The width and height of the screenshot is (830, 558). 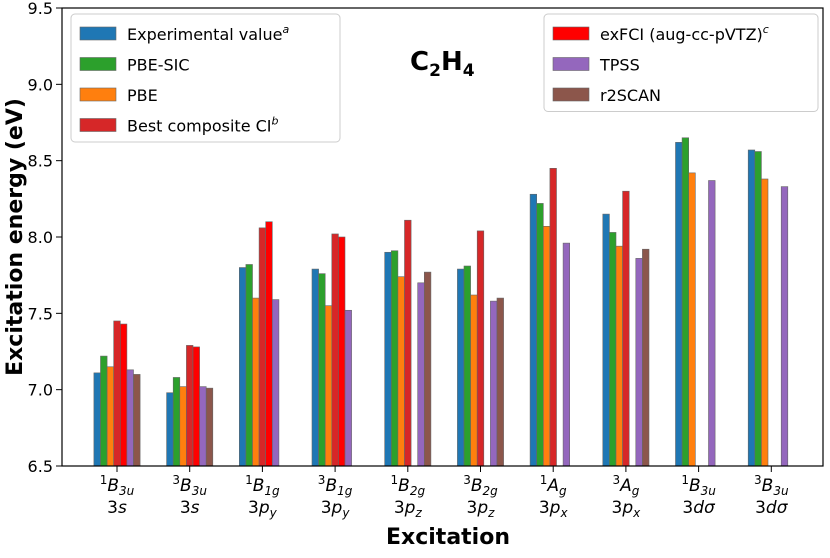 I want to click on chart-title: C2H4, so click(x=442, y=64).